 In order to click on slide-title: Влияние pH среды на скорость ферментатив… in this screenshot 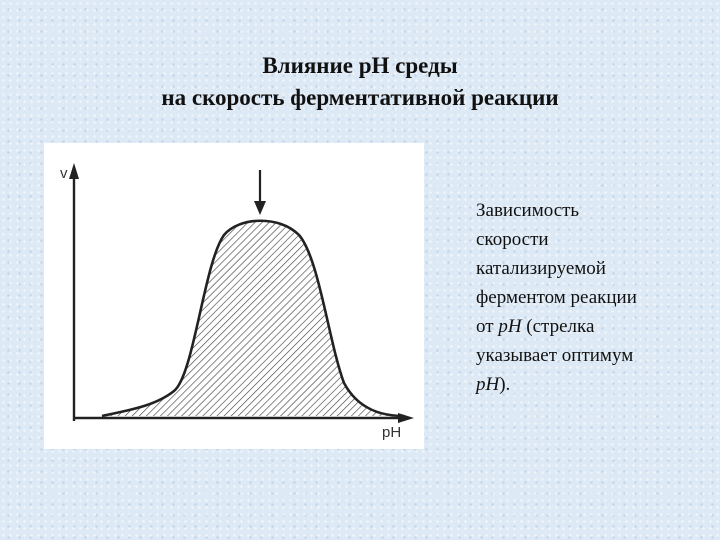, I will do `click(360, 82)`.